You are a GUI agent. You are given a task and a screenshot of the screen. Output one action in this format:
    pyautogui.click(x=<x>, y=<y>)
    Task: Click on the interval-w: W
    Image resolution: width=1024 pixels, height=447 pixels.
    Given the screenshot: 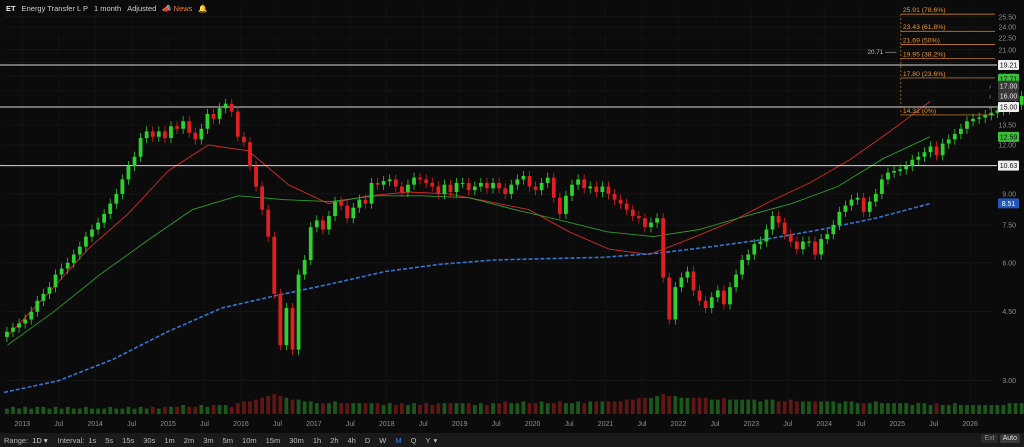 What is the action you would take?
    pyautogui.click(x=383, y=440)
    